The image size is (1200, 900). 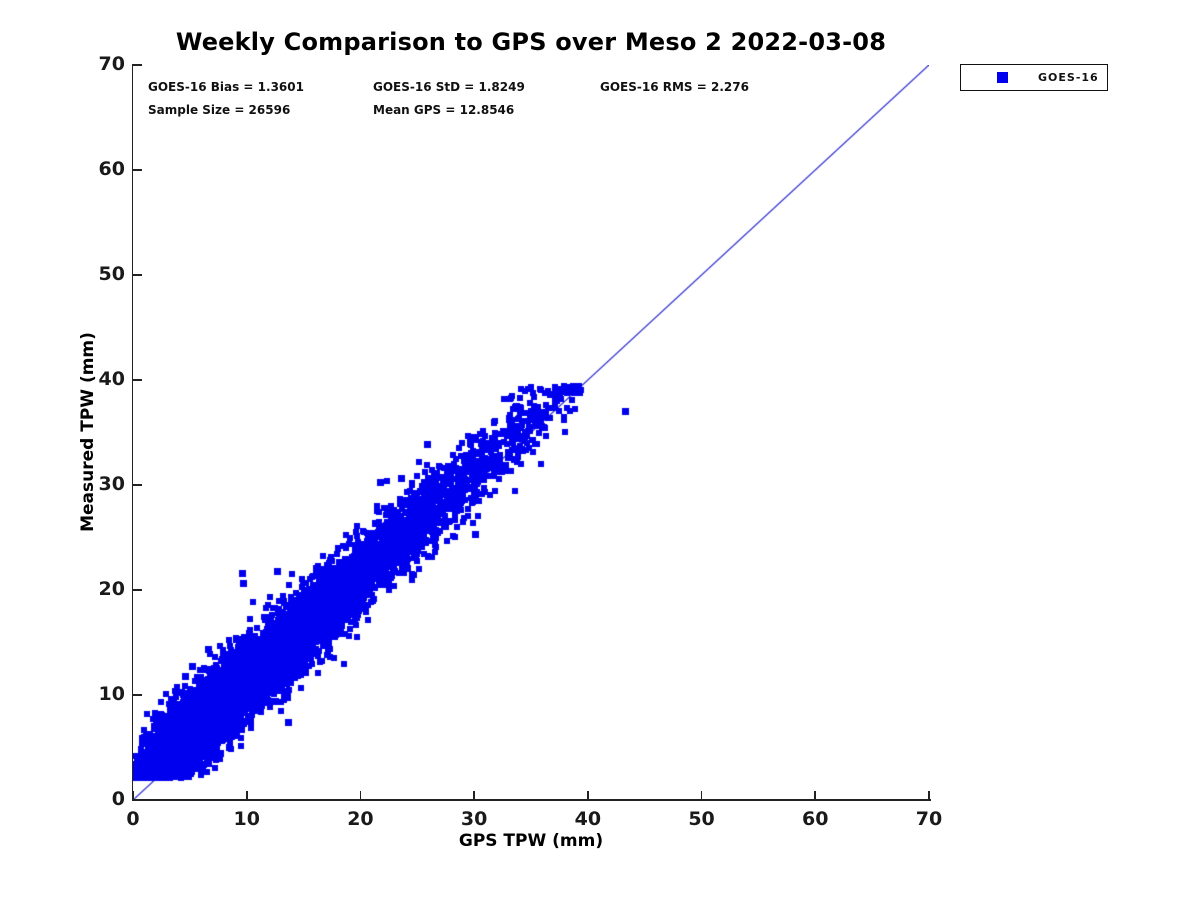 I want to click on y-tick-label: 30, so click(x=111, y=484).